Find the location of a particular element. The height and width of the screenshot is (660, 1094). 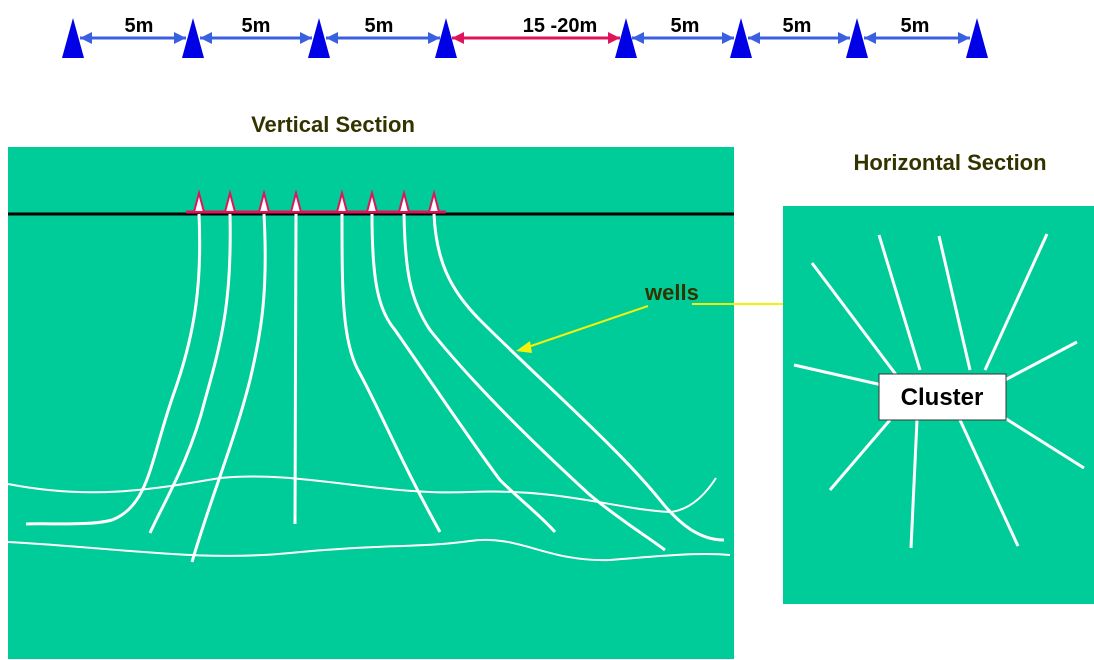

wells-callout-label: wells is located at coordinates (671, 292).